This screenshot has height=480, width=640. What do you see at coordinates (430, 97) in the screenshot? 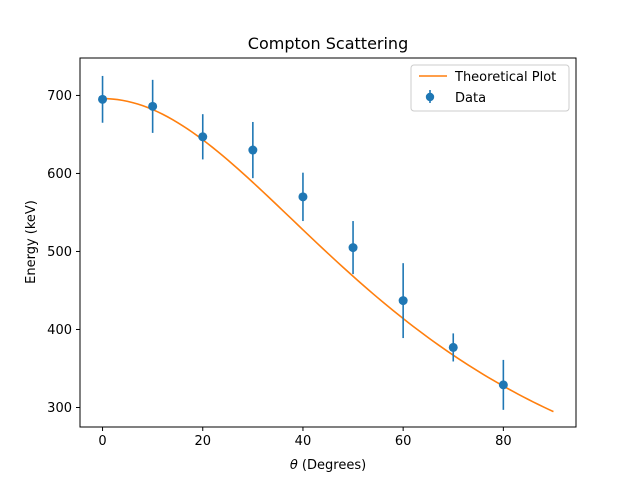
I see `legend-data-marker` at bounding box center [430, 97].